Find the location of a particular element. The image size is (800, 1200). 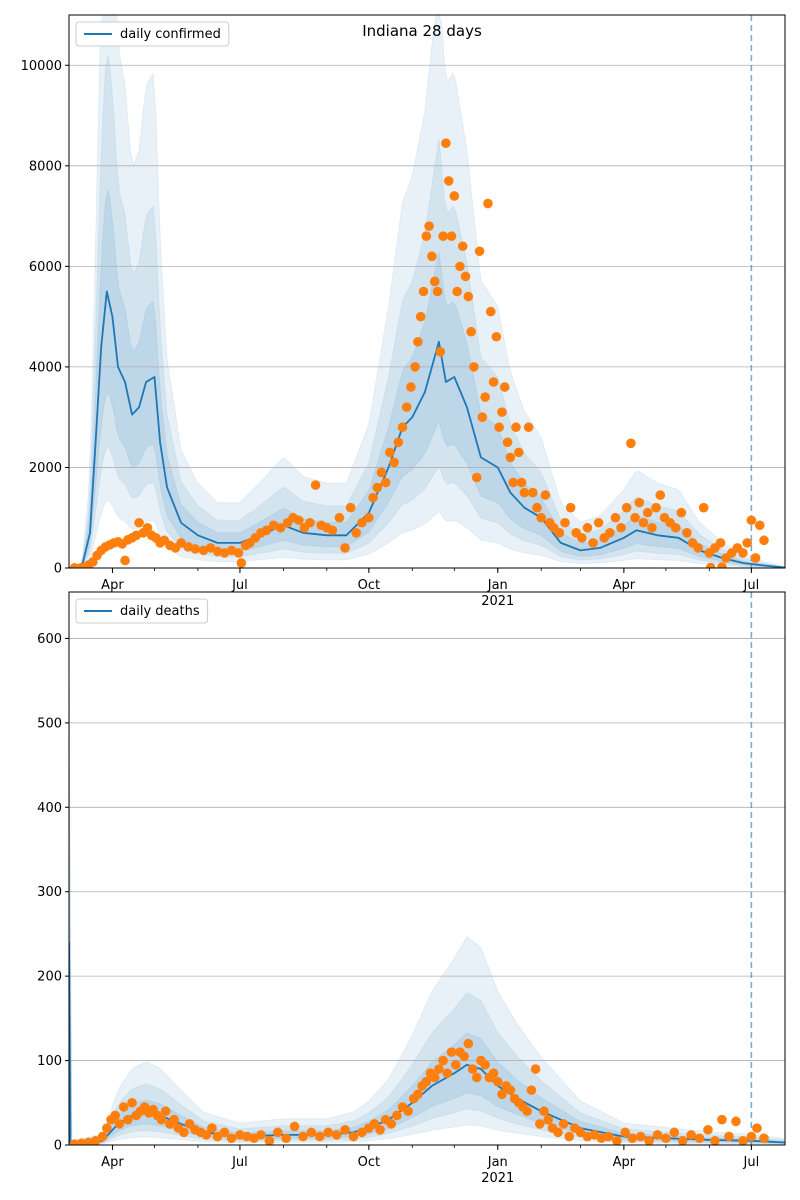

y-tick-label: 500 is located at coordinates (49, 723).